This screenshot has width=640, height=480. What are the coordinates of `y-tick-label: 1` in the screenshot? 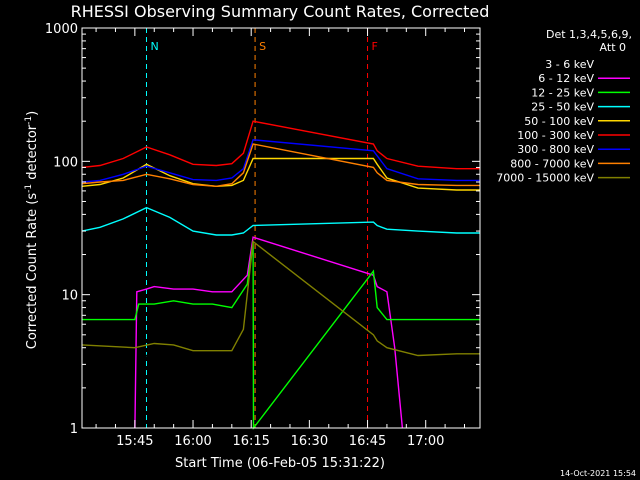 It's located at (74, 429).